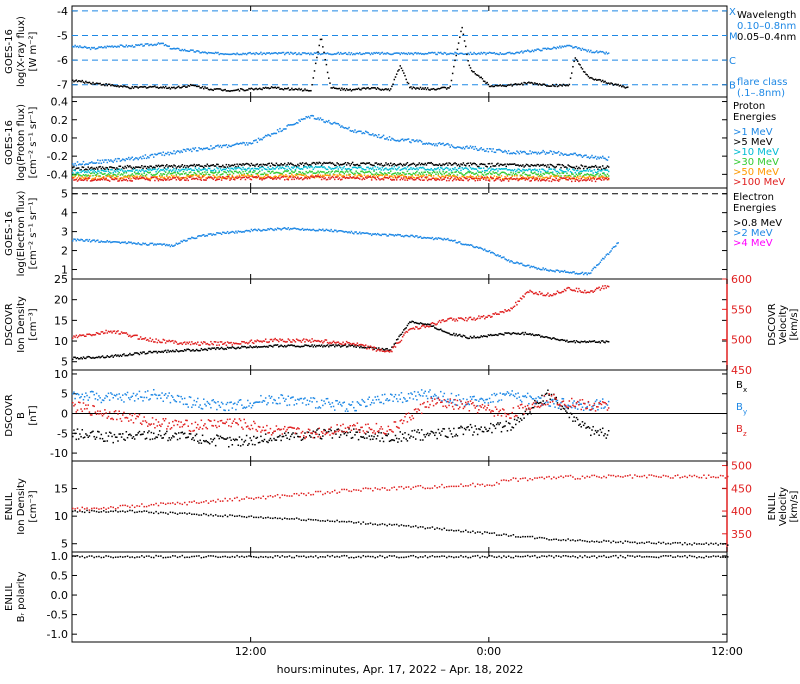 This screenshot has width=800, height=684. I want to click on ytick-label: -0.2, so click(57, 156).